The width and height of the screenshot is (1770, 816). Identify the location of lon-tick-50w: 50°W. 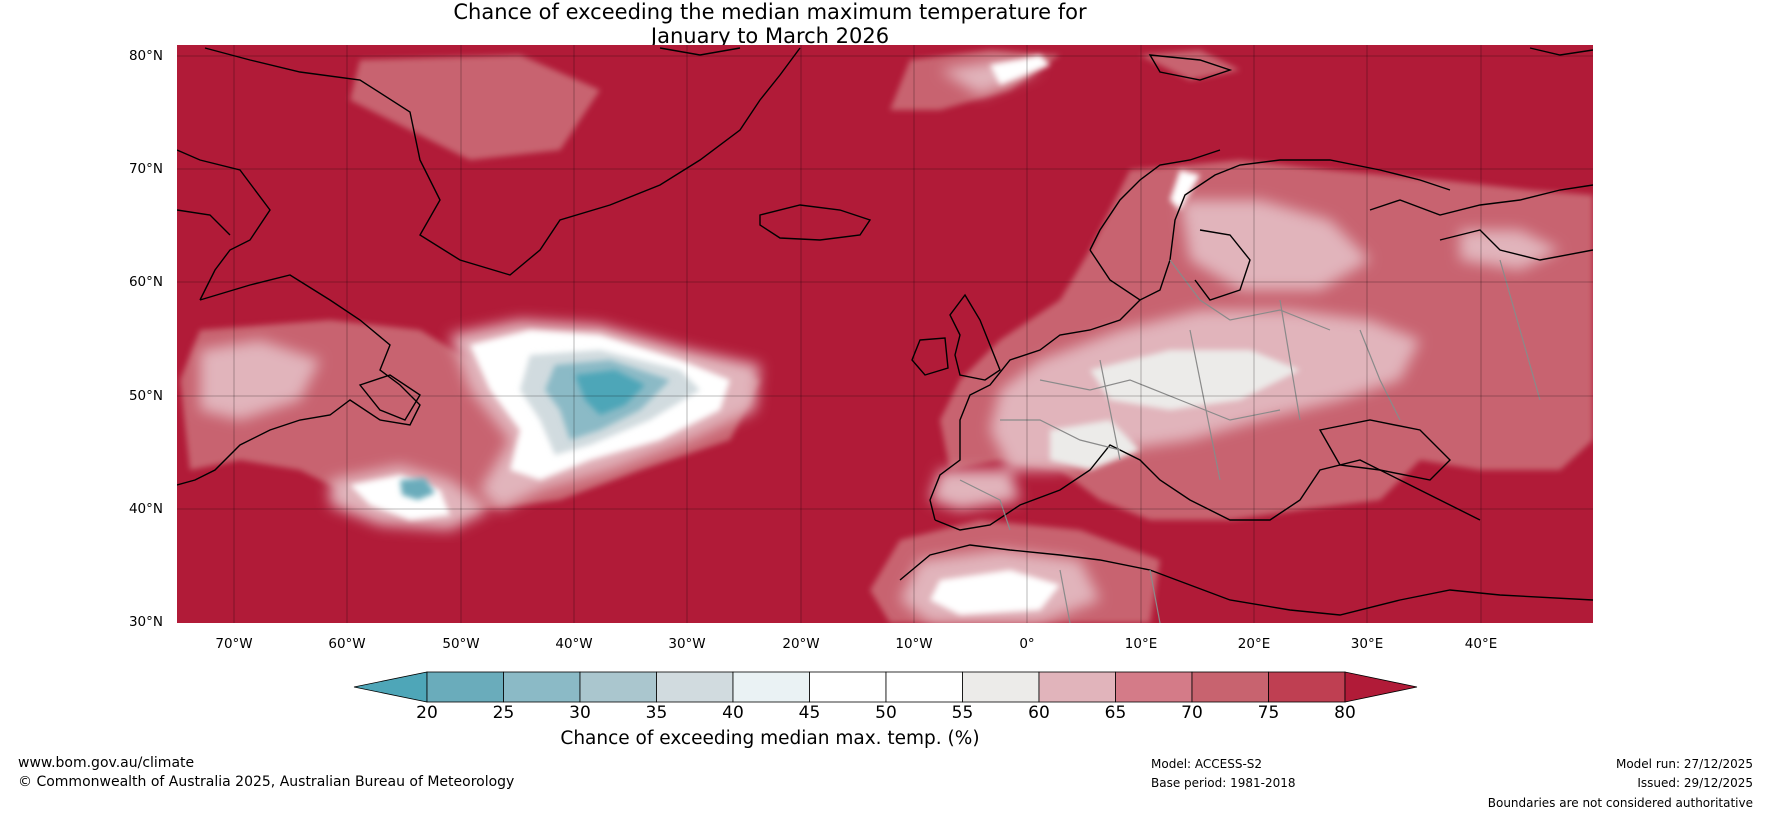
(461, 644).